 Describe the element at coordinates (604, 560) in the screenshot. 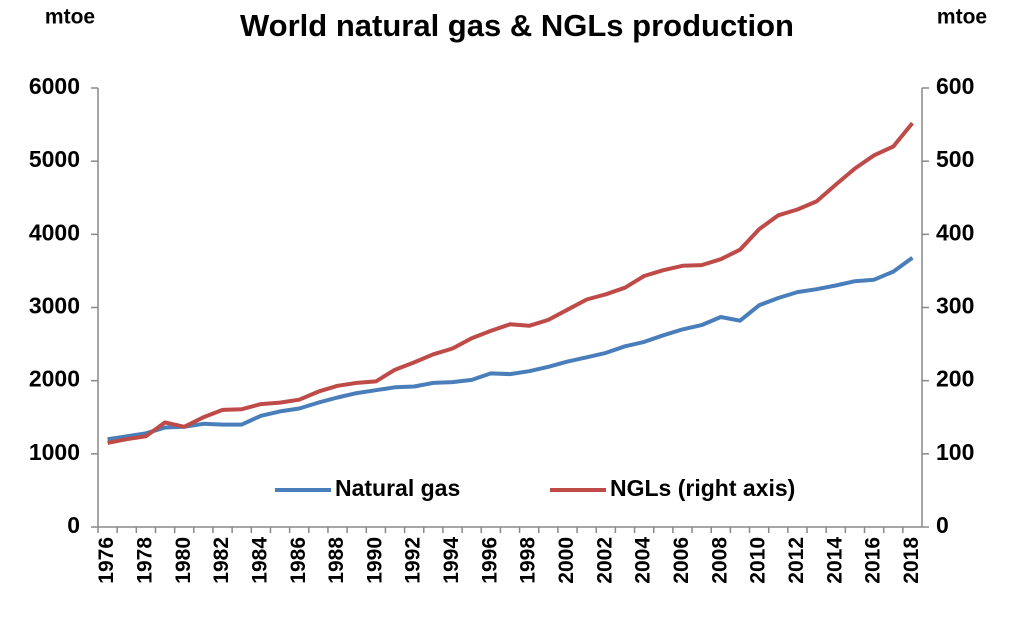

I see `x-tick-label: 2002` at that location.